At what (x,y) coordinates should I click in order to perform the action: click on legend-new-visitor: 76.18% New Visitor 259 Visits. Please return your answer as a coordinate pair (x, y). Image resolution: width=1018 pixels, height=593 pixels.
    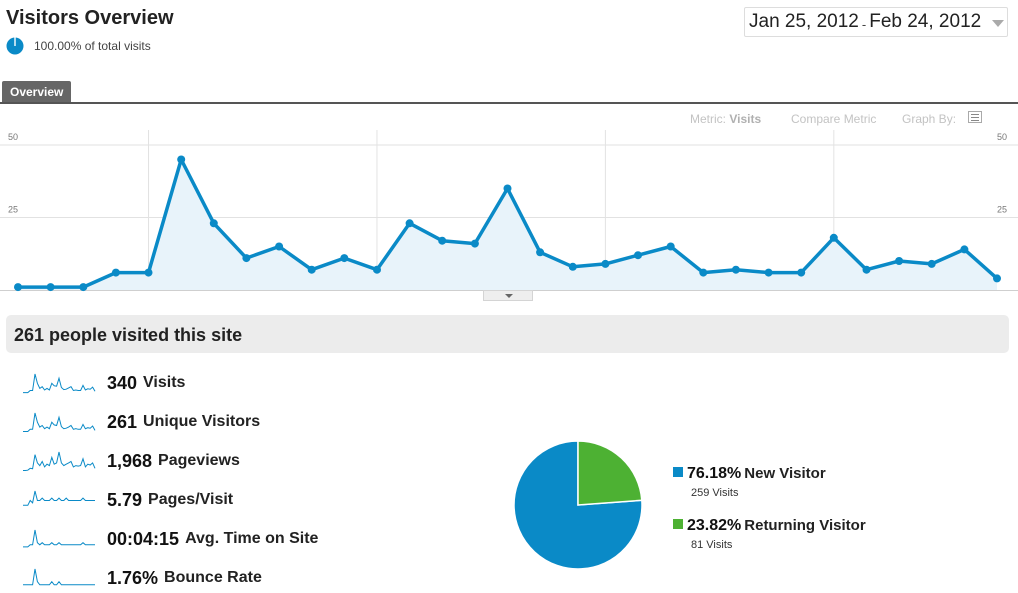
    Looking at the image, I should click on (749, 482).